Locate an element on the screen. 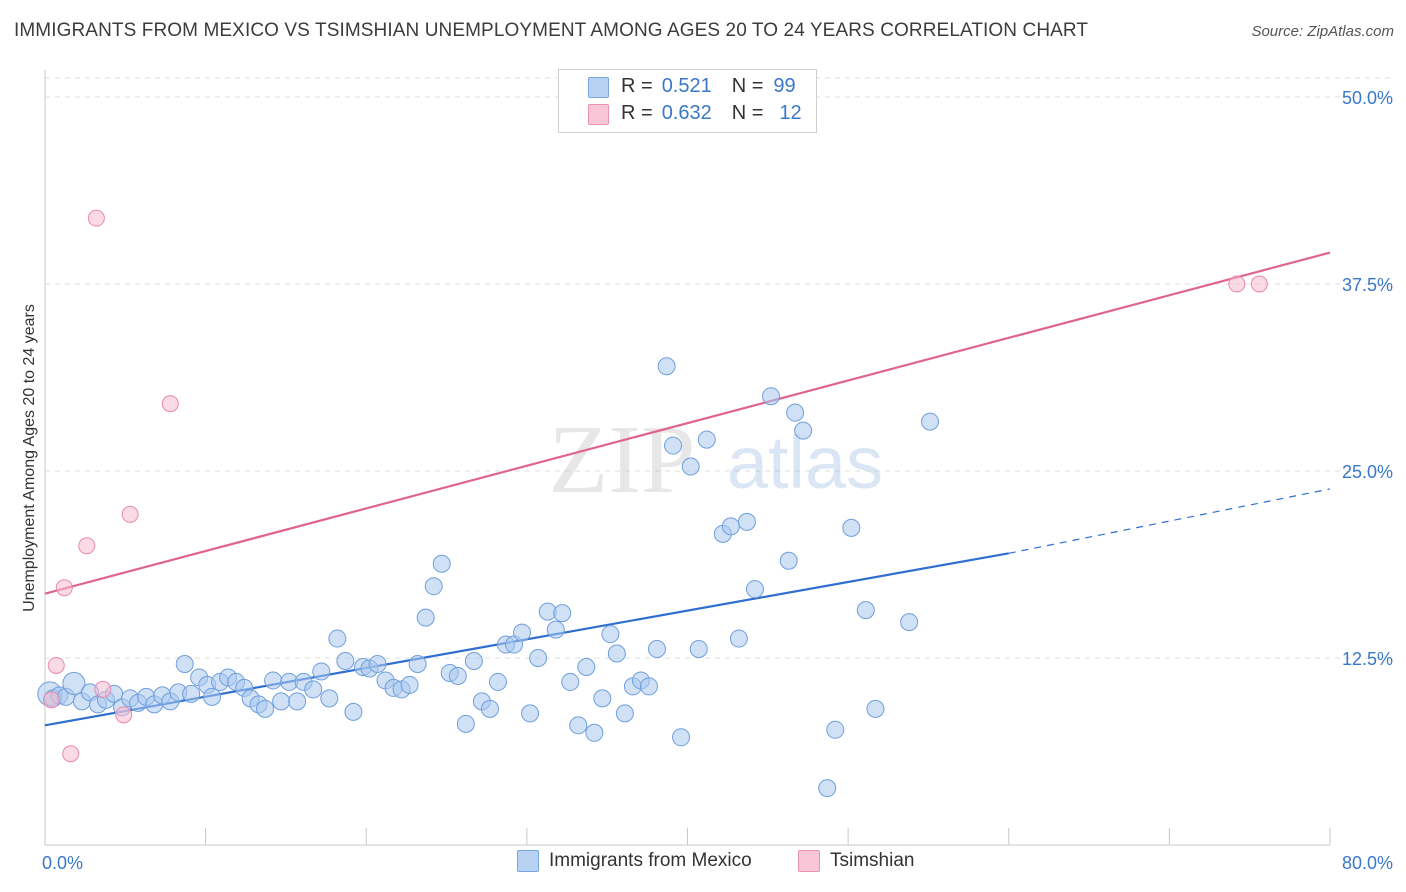  legend-row-tsimshian: R = 0.632 N = 12 is located at coordinates (711, 113).